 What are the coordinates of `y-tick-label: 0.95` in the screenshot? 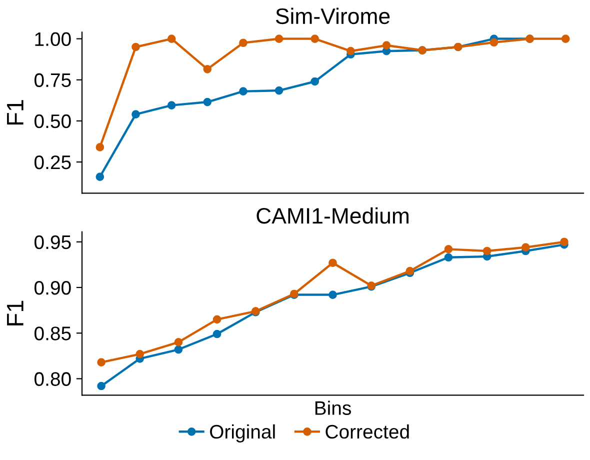 It's located at (52, 242).